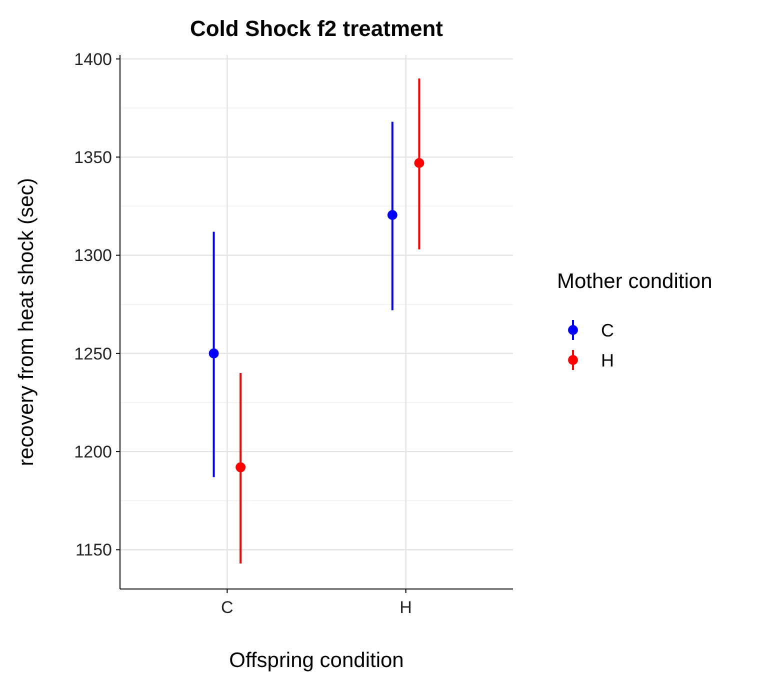 This screenshot has height=675, width=778. I want to click on y-axis-title: recovery from heat shock (sec), so click(26, 322).